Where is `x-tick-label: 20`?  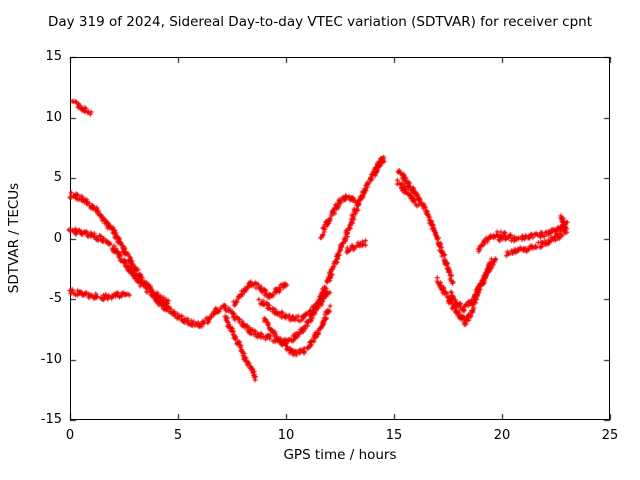 x-tick-label: 20 is located at coordinates (502, 435).